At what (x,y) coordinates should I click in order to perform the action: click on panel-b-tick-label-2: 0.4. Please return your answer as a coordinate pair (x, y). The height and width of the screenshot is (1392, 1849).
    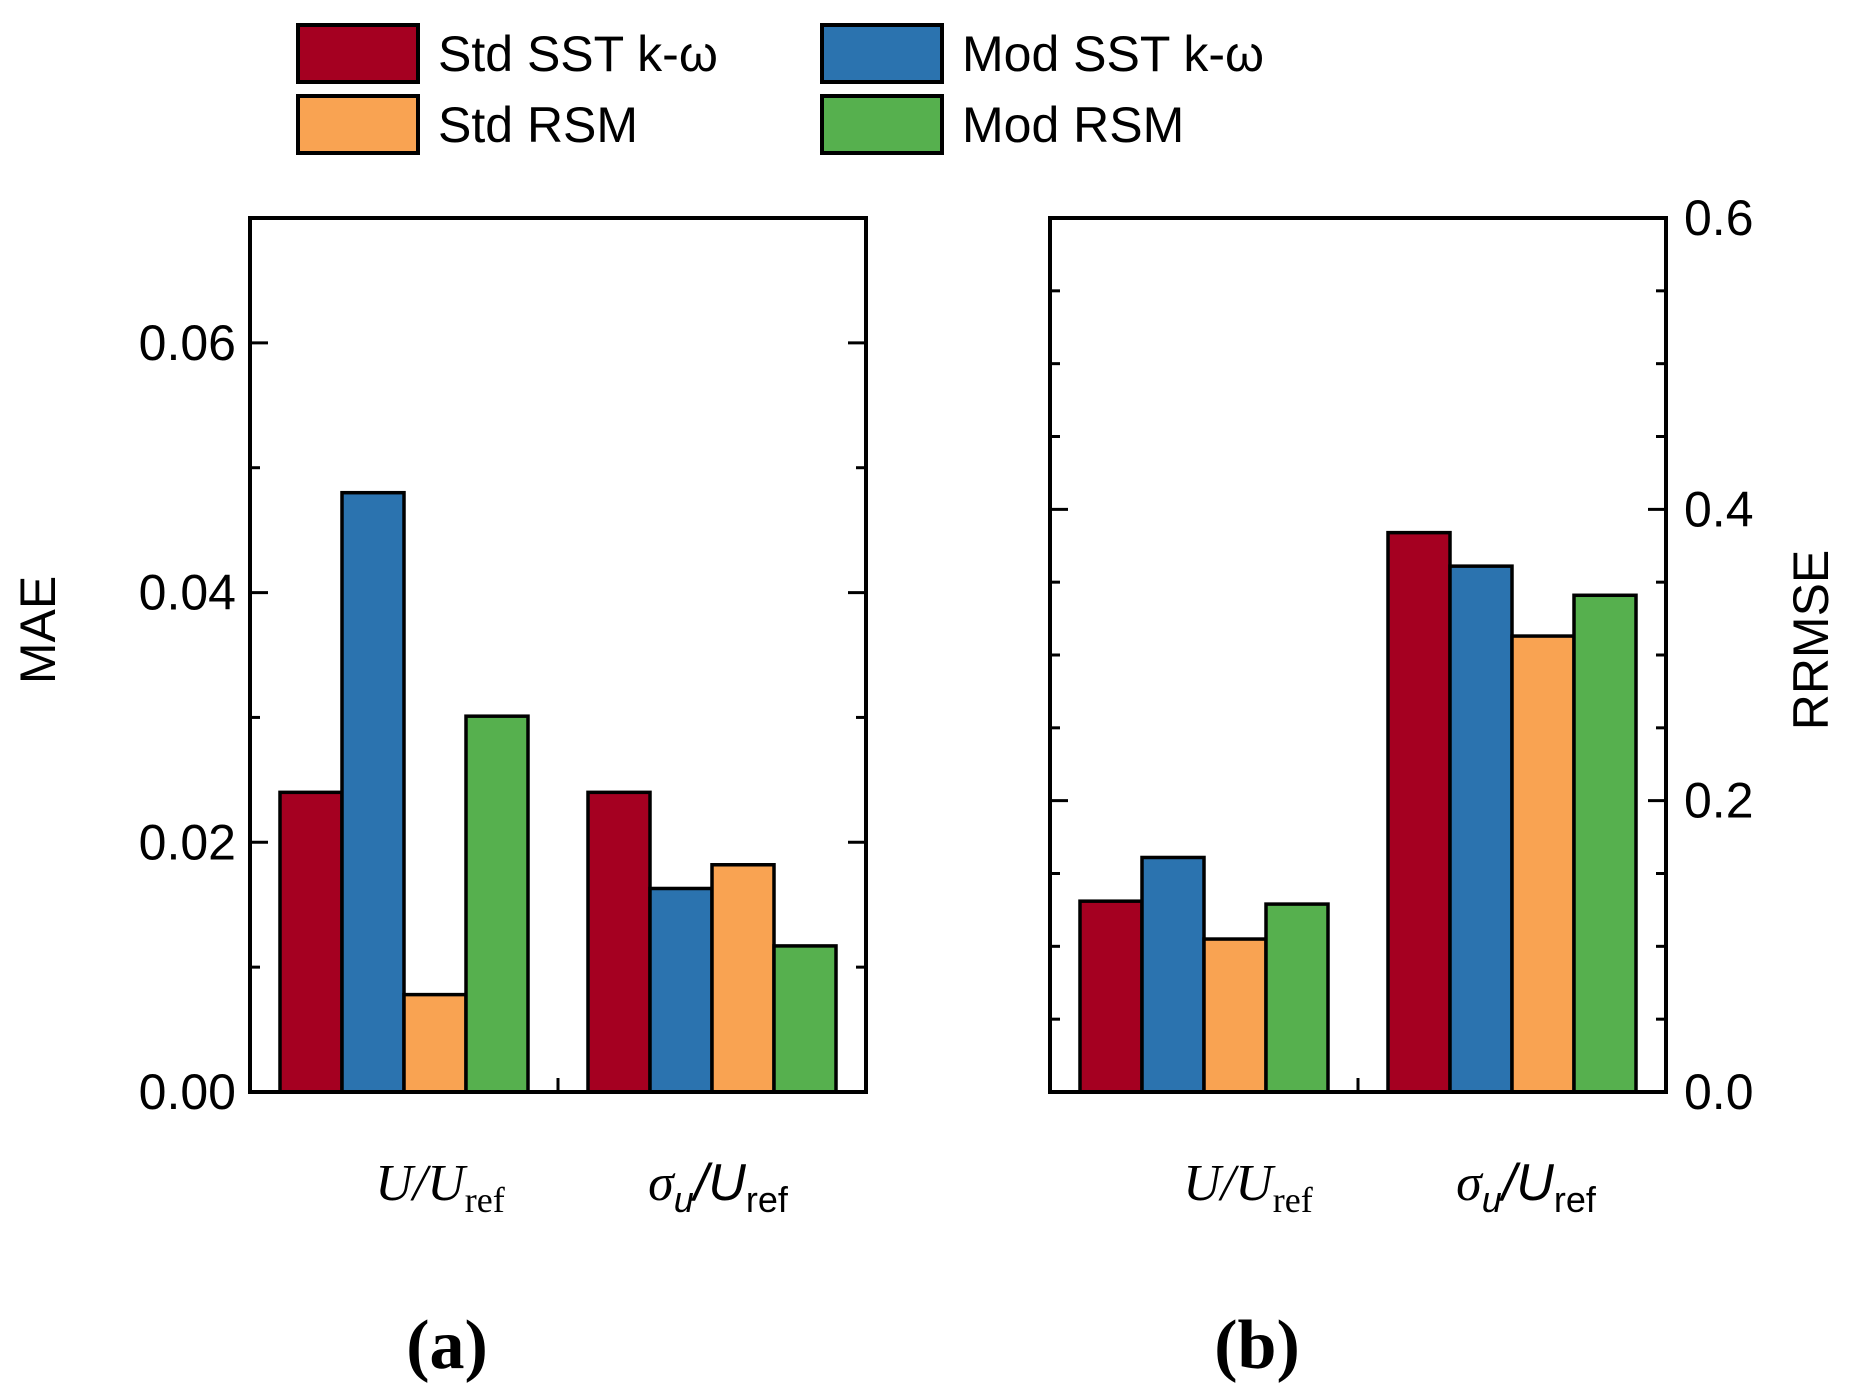
    Looking at the image, I should click on (1719, 509).